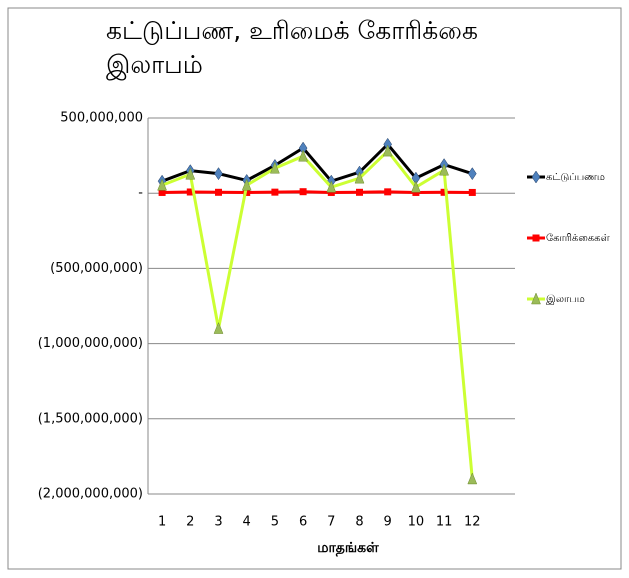 The width and height of the screenshot is (629, 578). What do you see at coordinates (388, 522) in the screenshot?
I see `x-tick-label: 9` at bounding box center [388, 522].